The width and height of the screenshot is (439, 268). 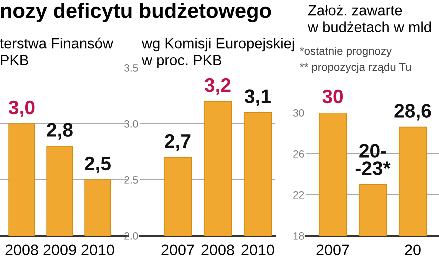 What do you see at coordinates (413, 112) in the screenshot?
I see `data-label: 28,6` at bounding box center [413, 112].